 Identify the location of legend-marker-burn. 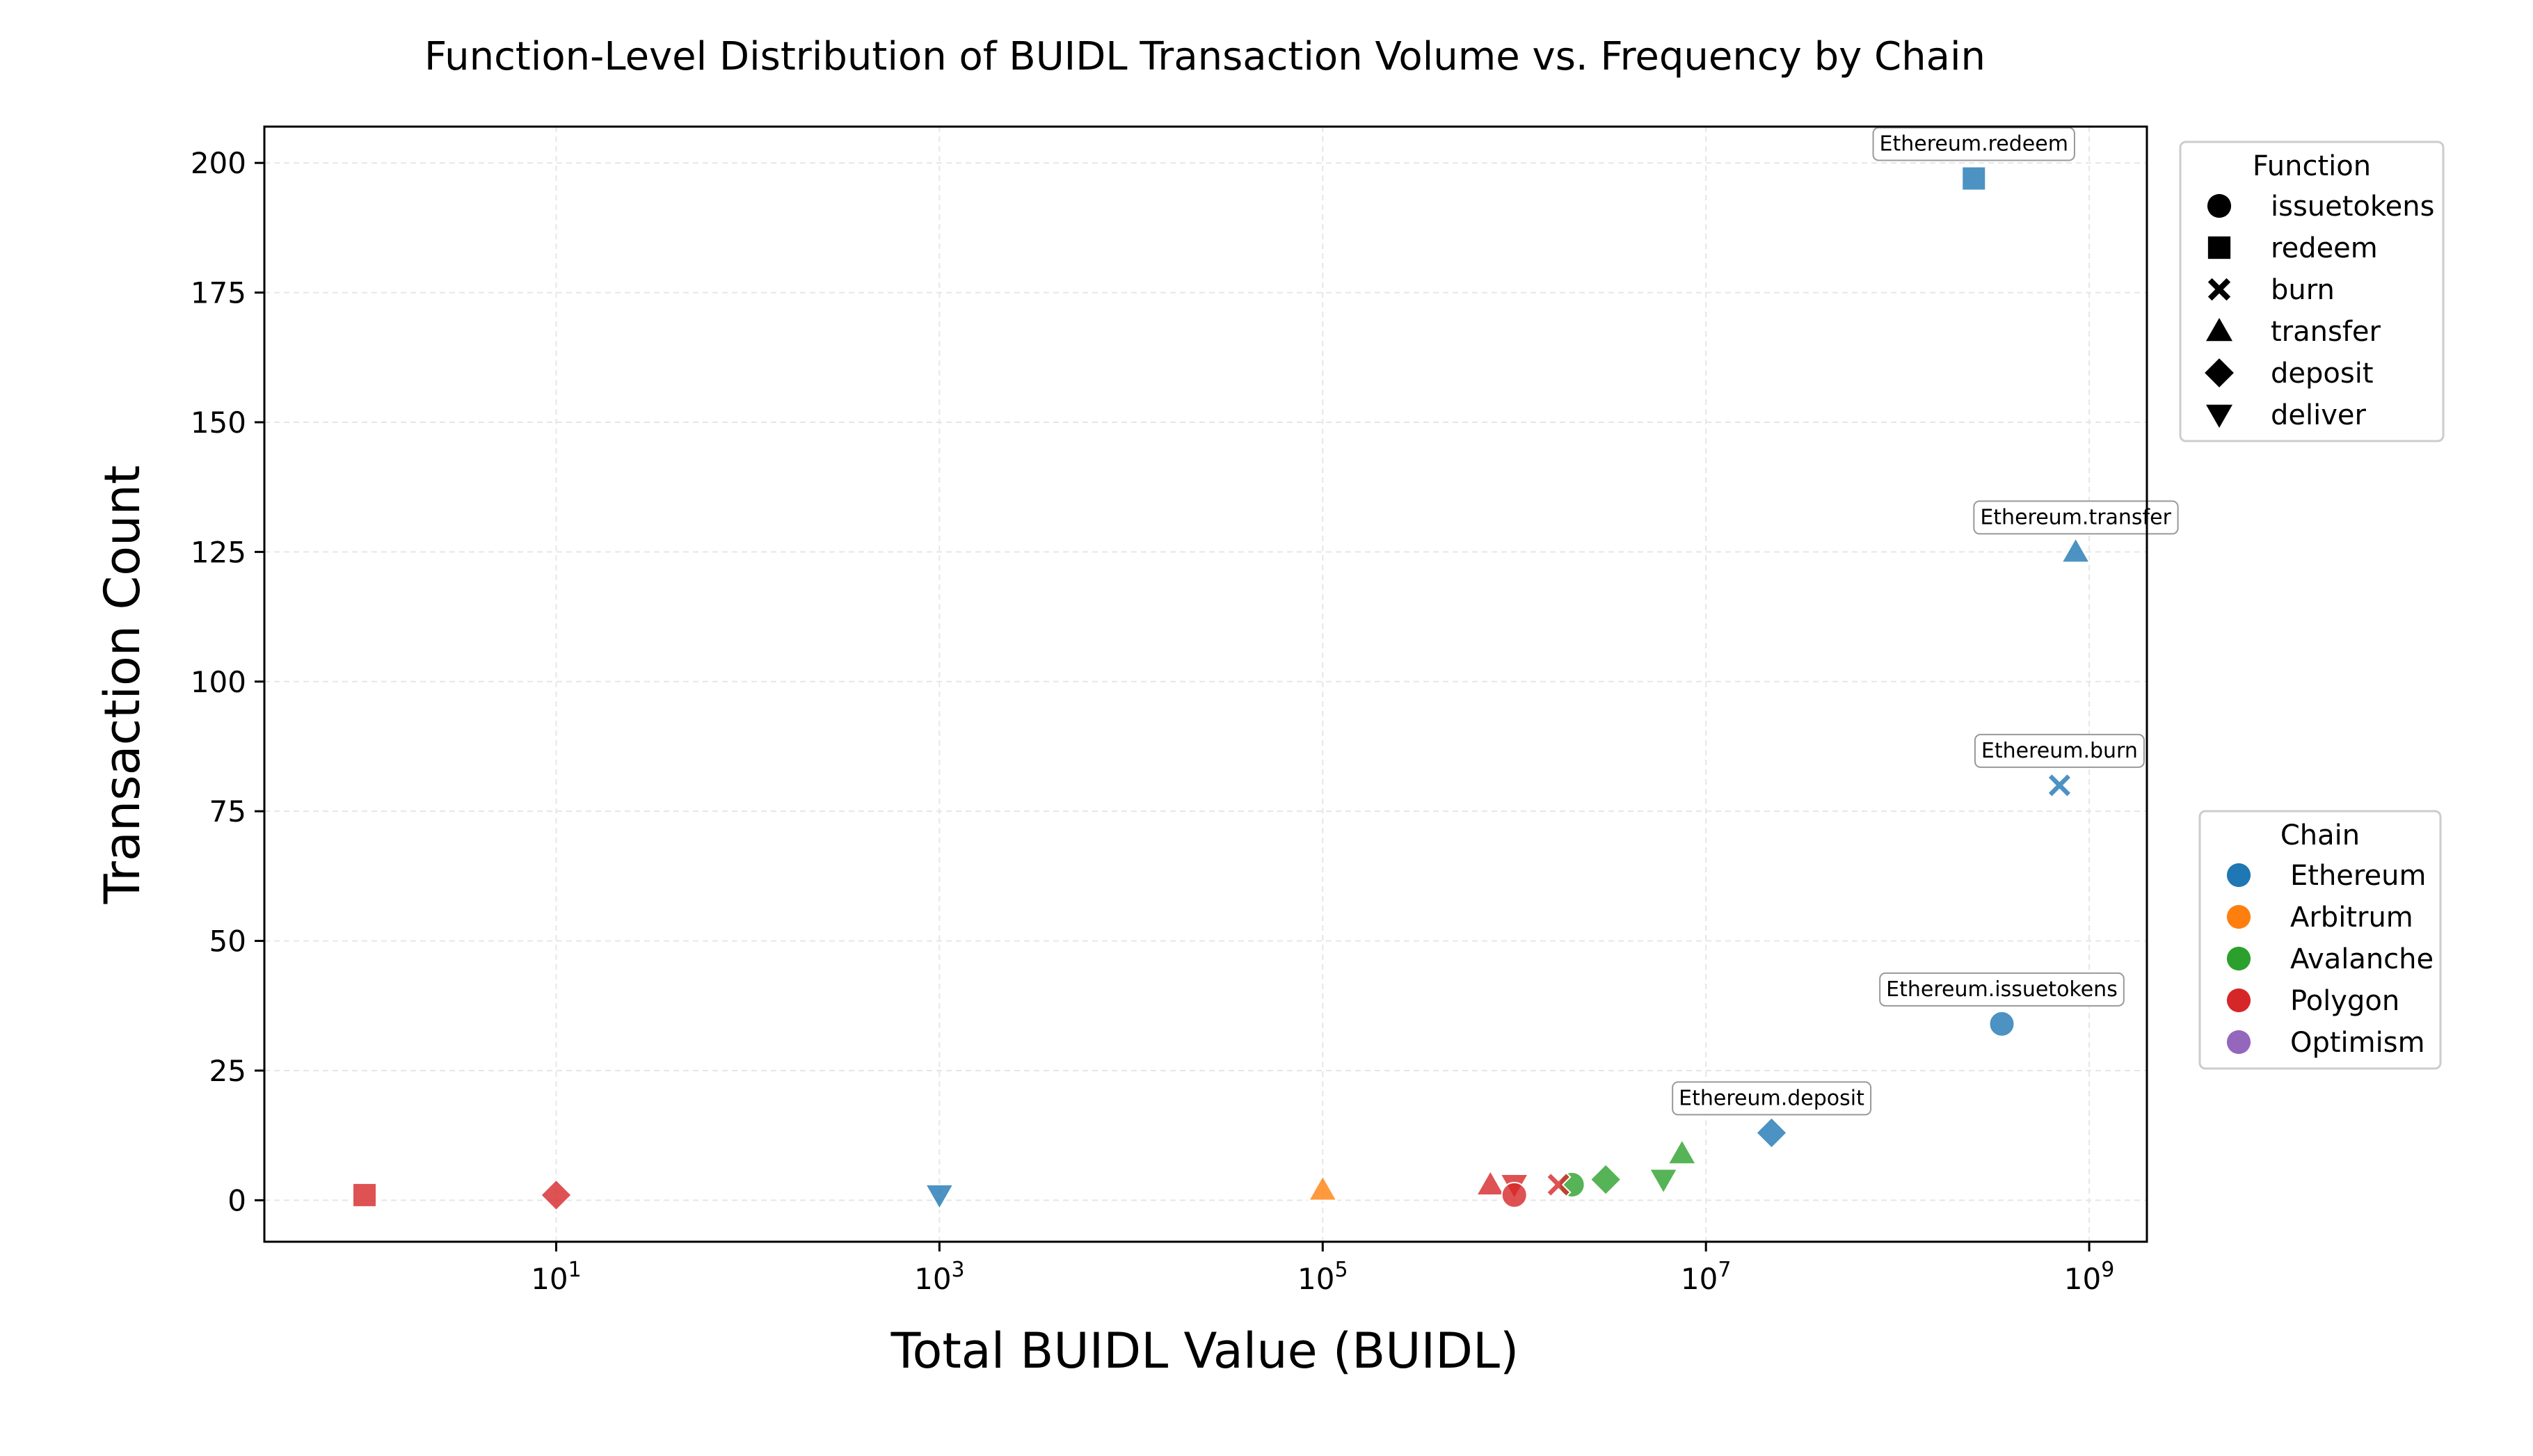
(2219, 289).